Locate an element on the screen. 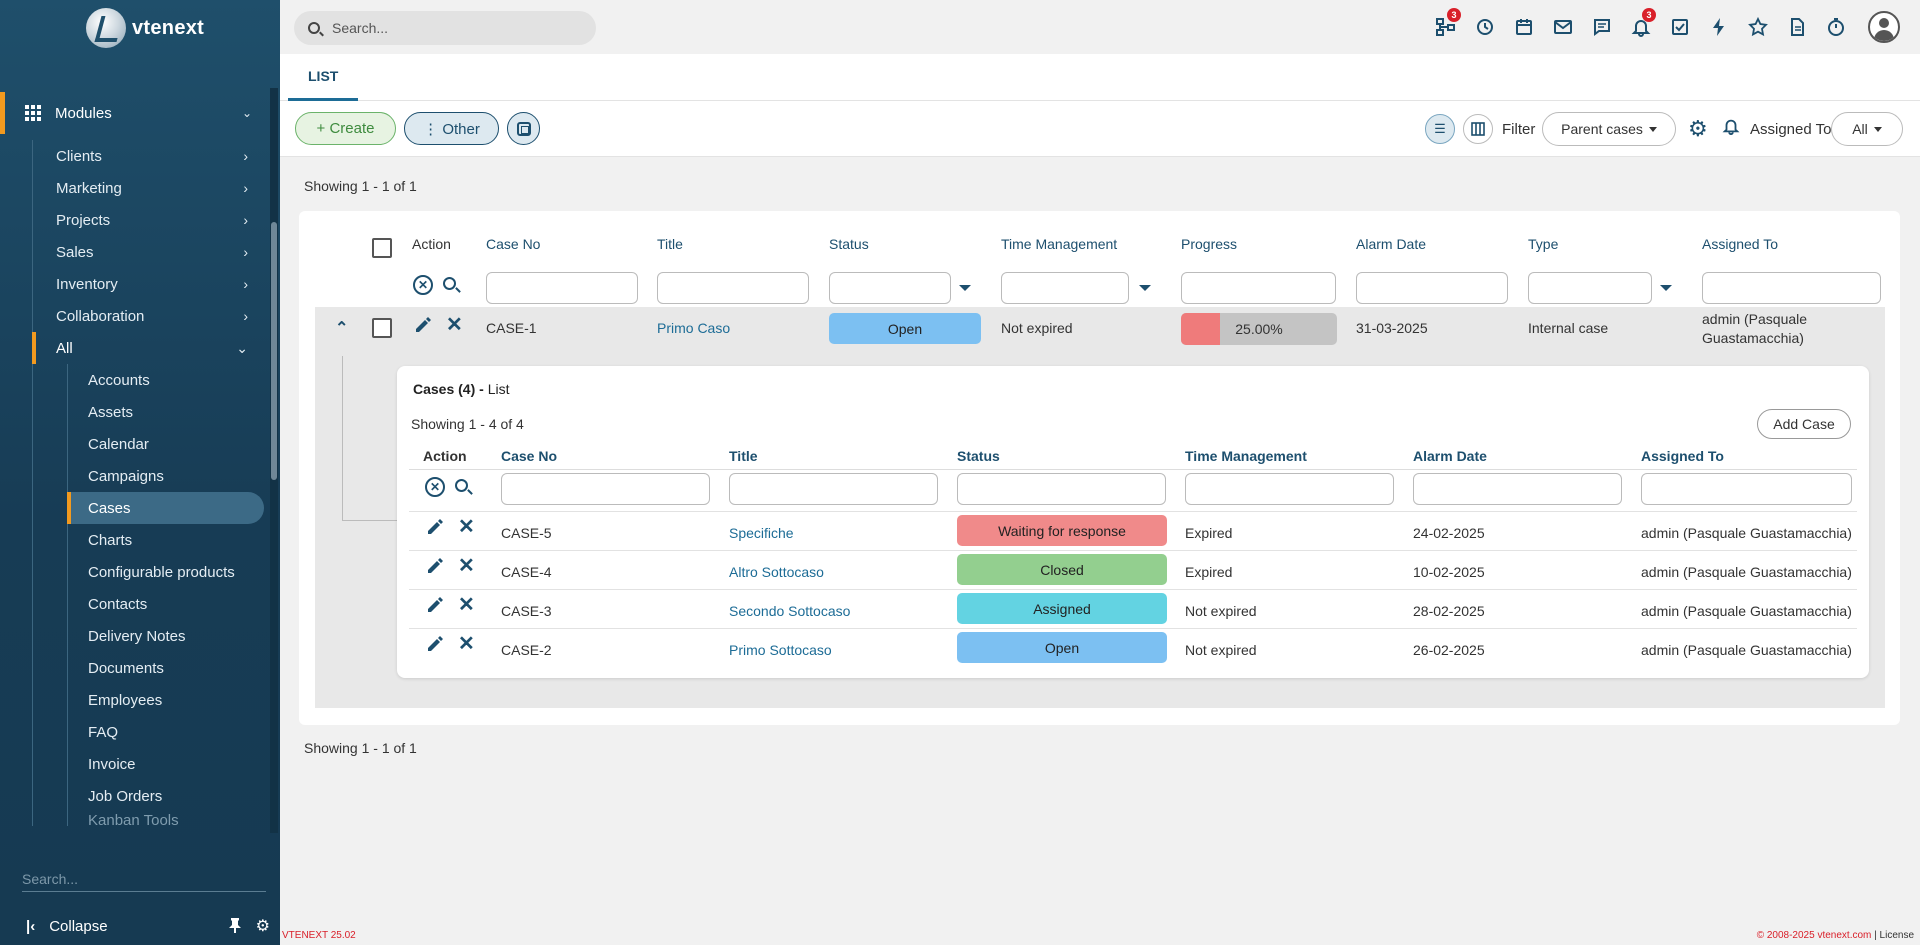  sub-cell-title-link: Primo Sottocaso is located at coordinates (780, 650).